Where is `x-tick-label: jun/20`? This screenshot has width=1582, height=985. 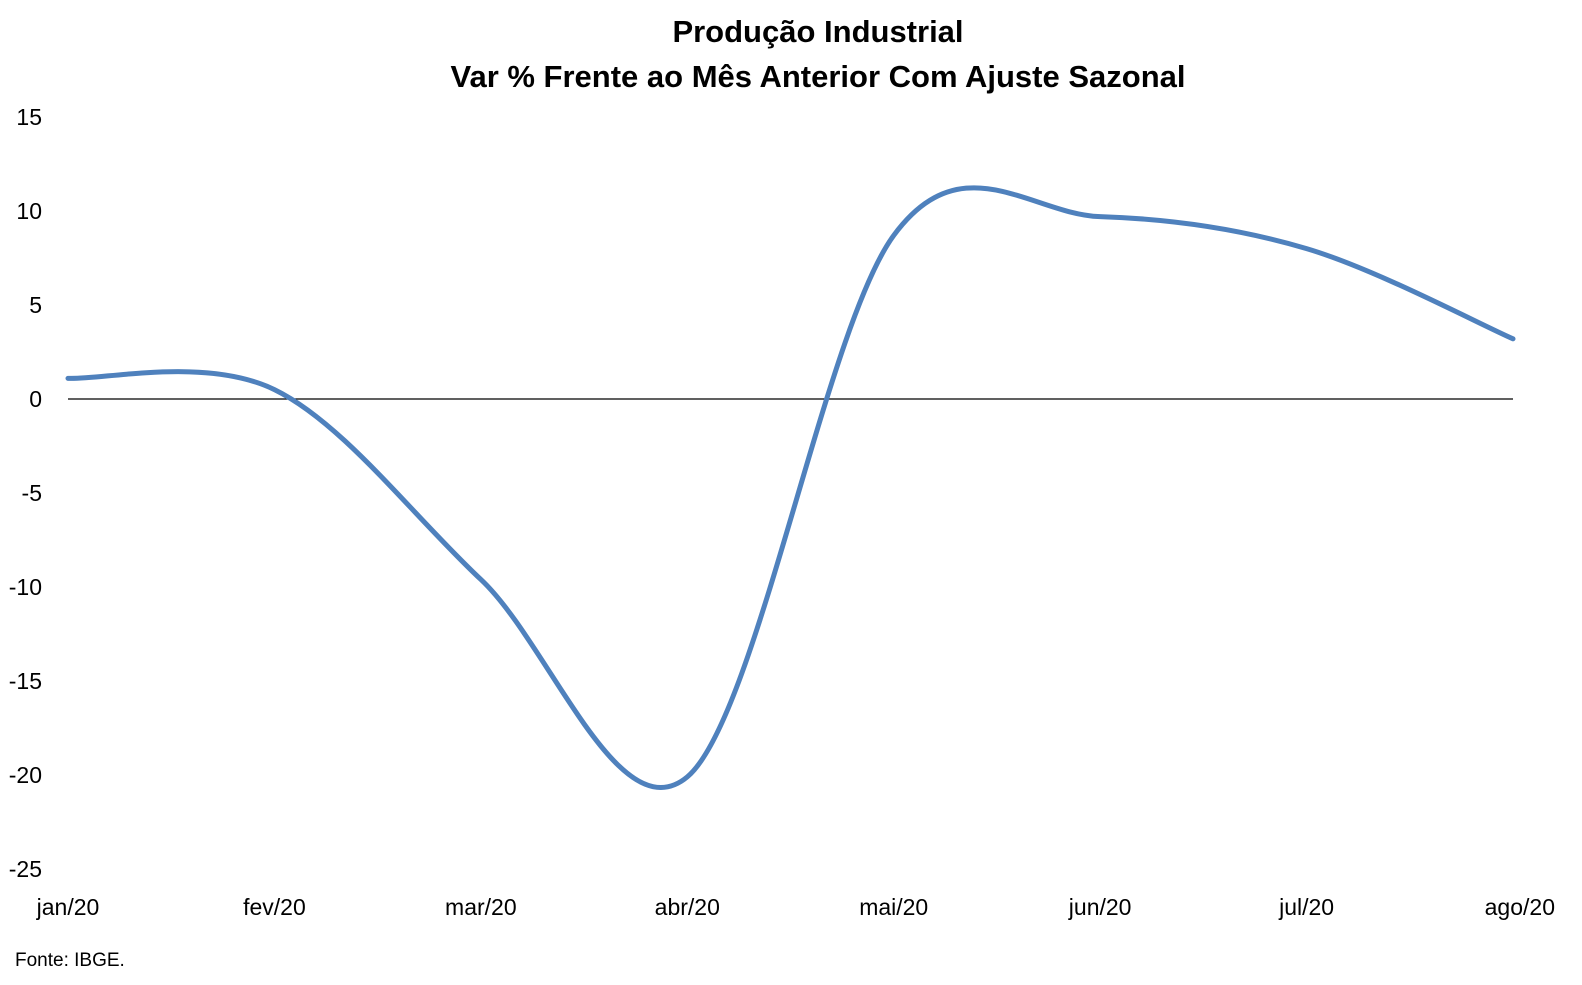
x-tick-label: jun/20 is located at coordinates (1100, 907).